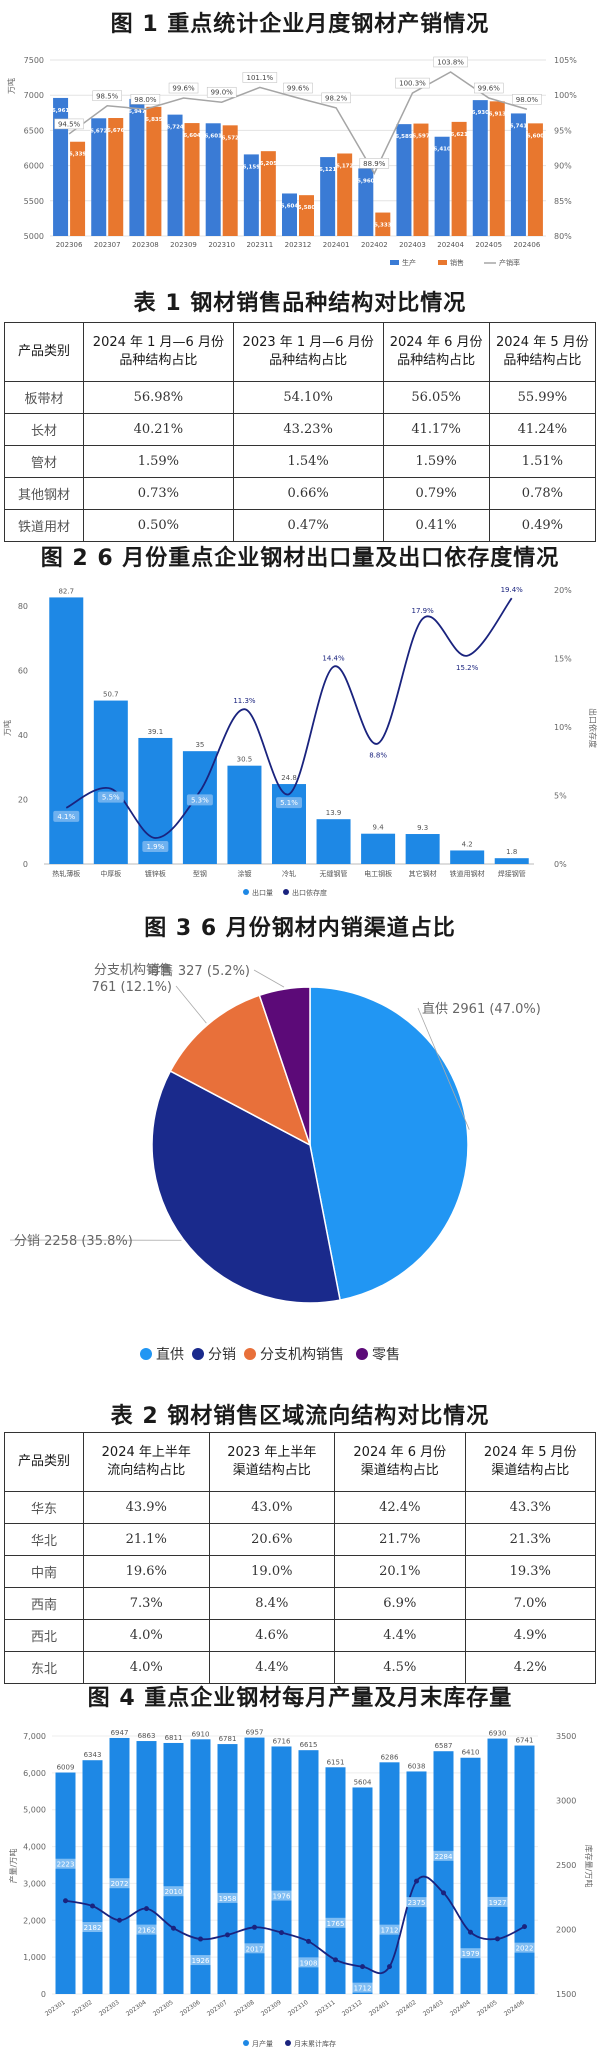 This screenshot has height=2054, width=600. Describe the element at coordinates (302, 1355) in the screenshot. I see `fig3-legend-label: 分支机构销售` at that location.